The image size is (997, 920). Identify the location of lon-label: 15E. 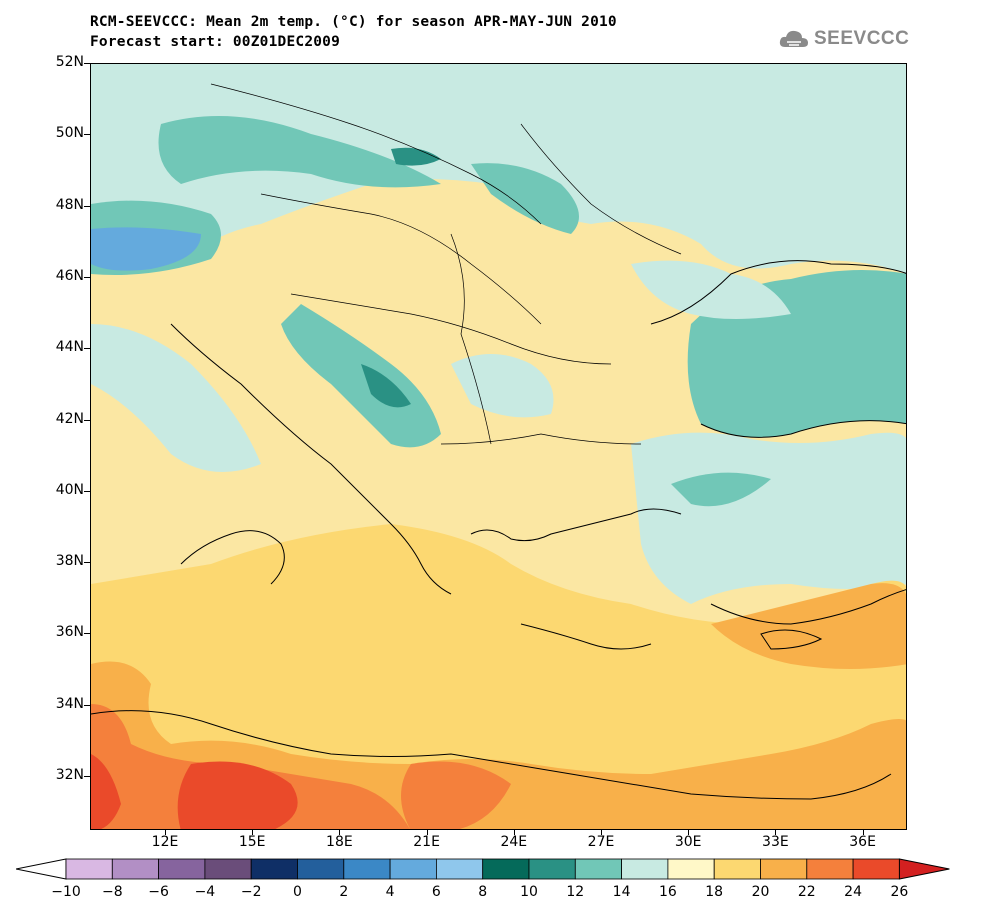
(252, 842).